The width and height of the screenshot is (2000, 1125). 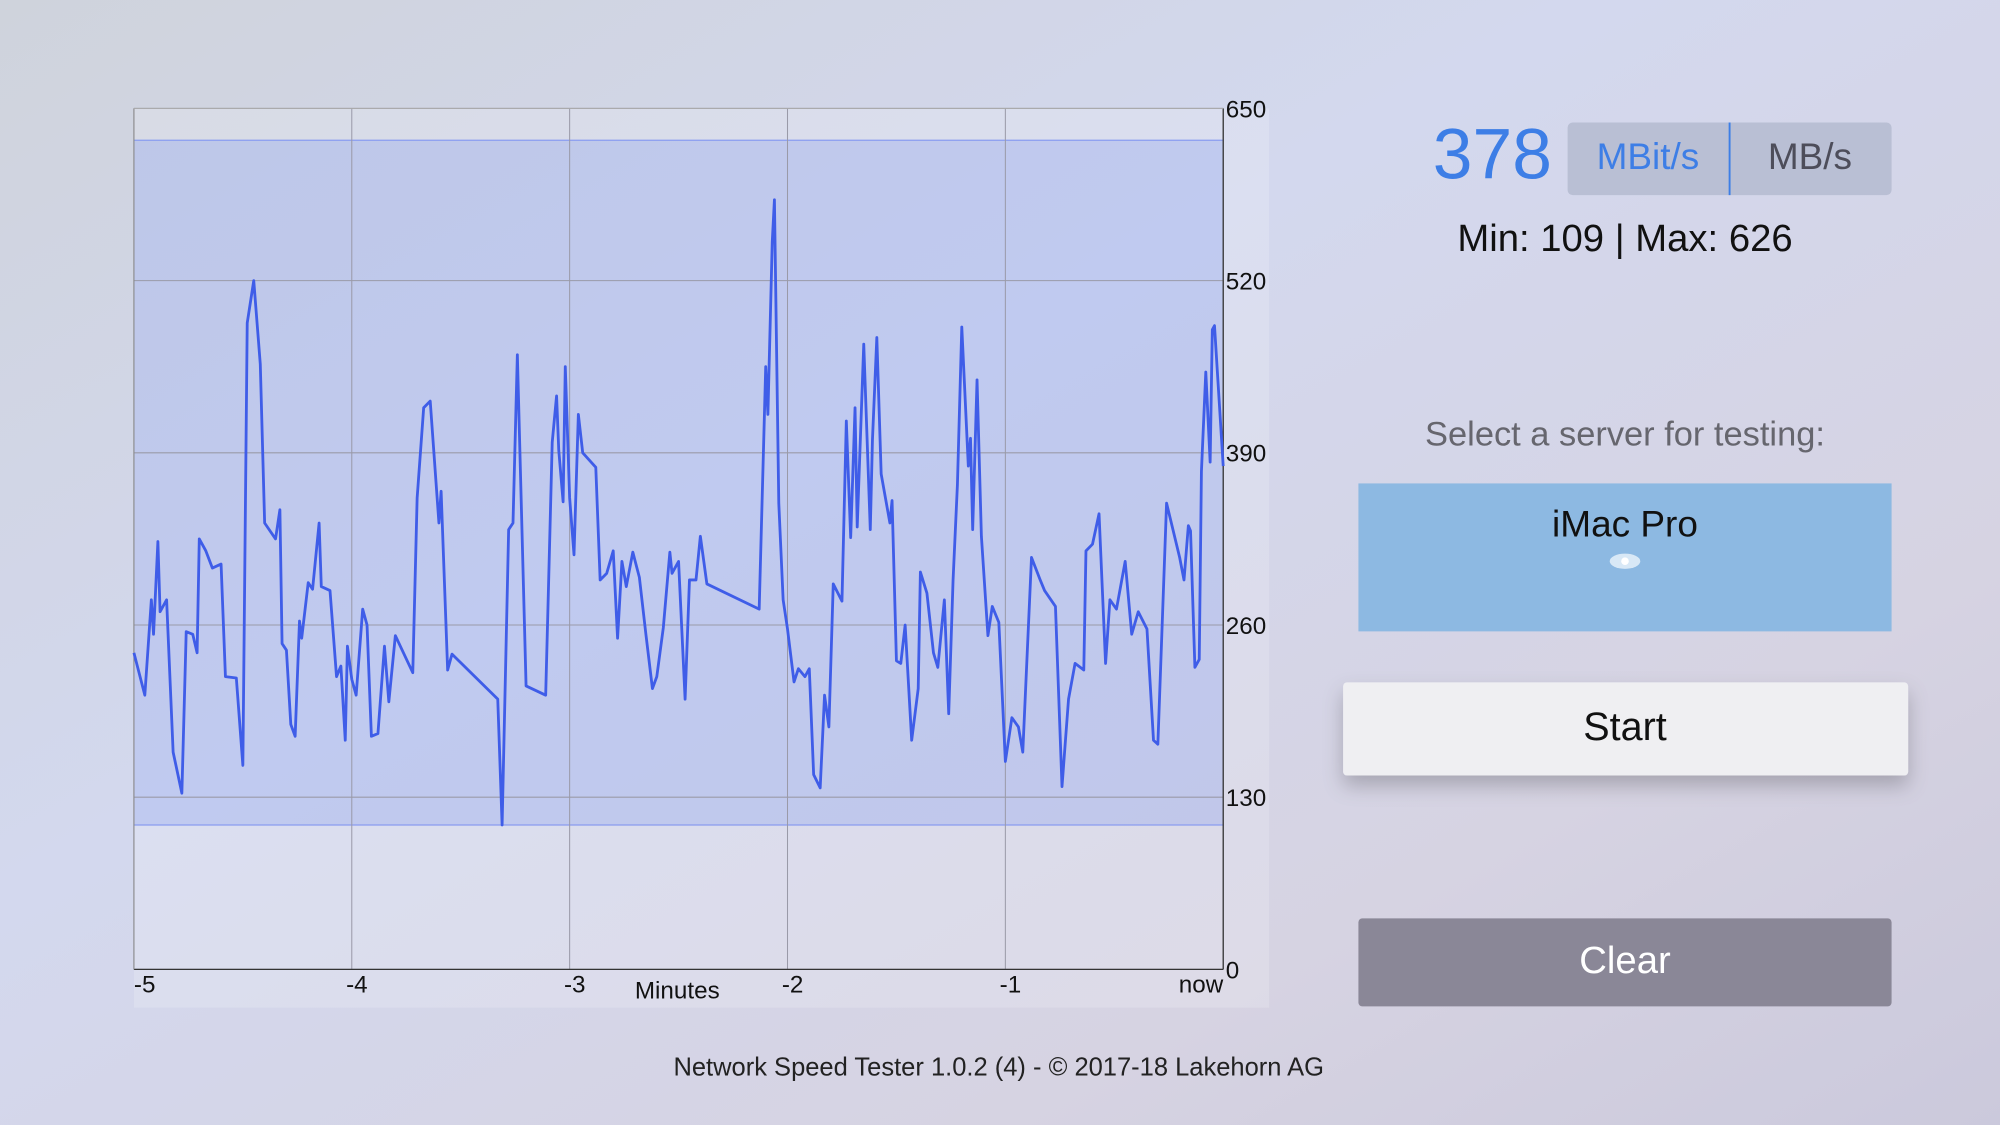 What do you see at coordinates (1648, 156) in the screenshot?
I see `unit-option: MBit/s` at bounding box center [1648, 156].